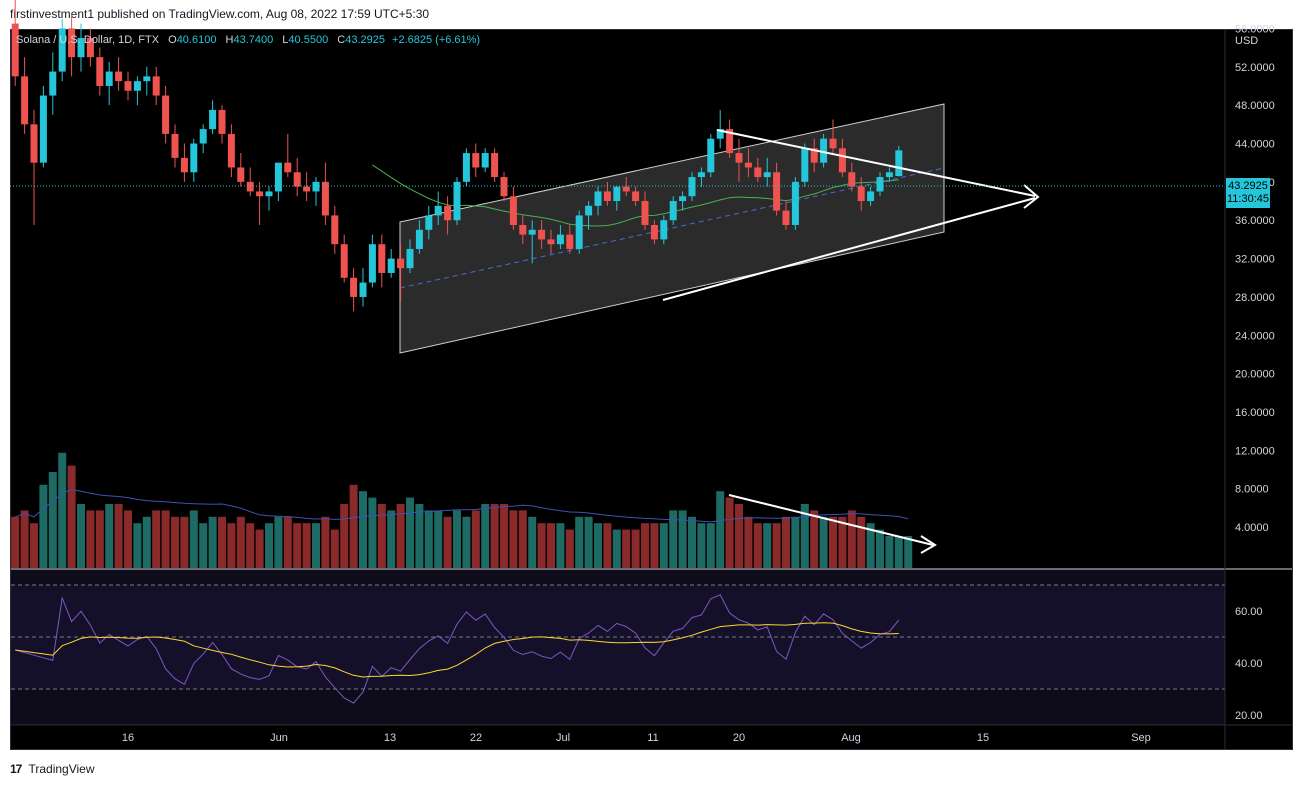 Image resolution: width=1303 pixels, height=786 pixels. I want to click on price-axis-label: 8.0000, so click(1252, 490).